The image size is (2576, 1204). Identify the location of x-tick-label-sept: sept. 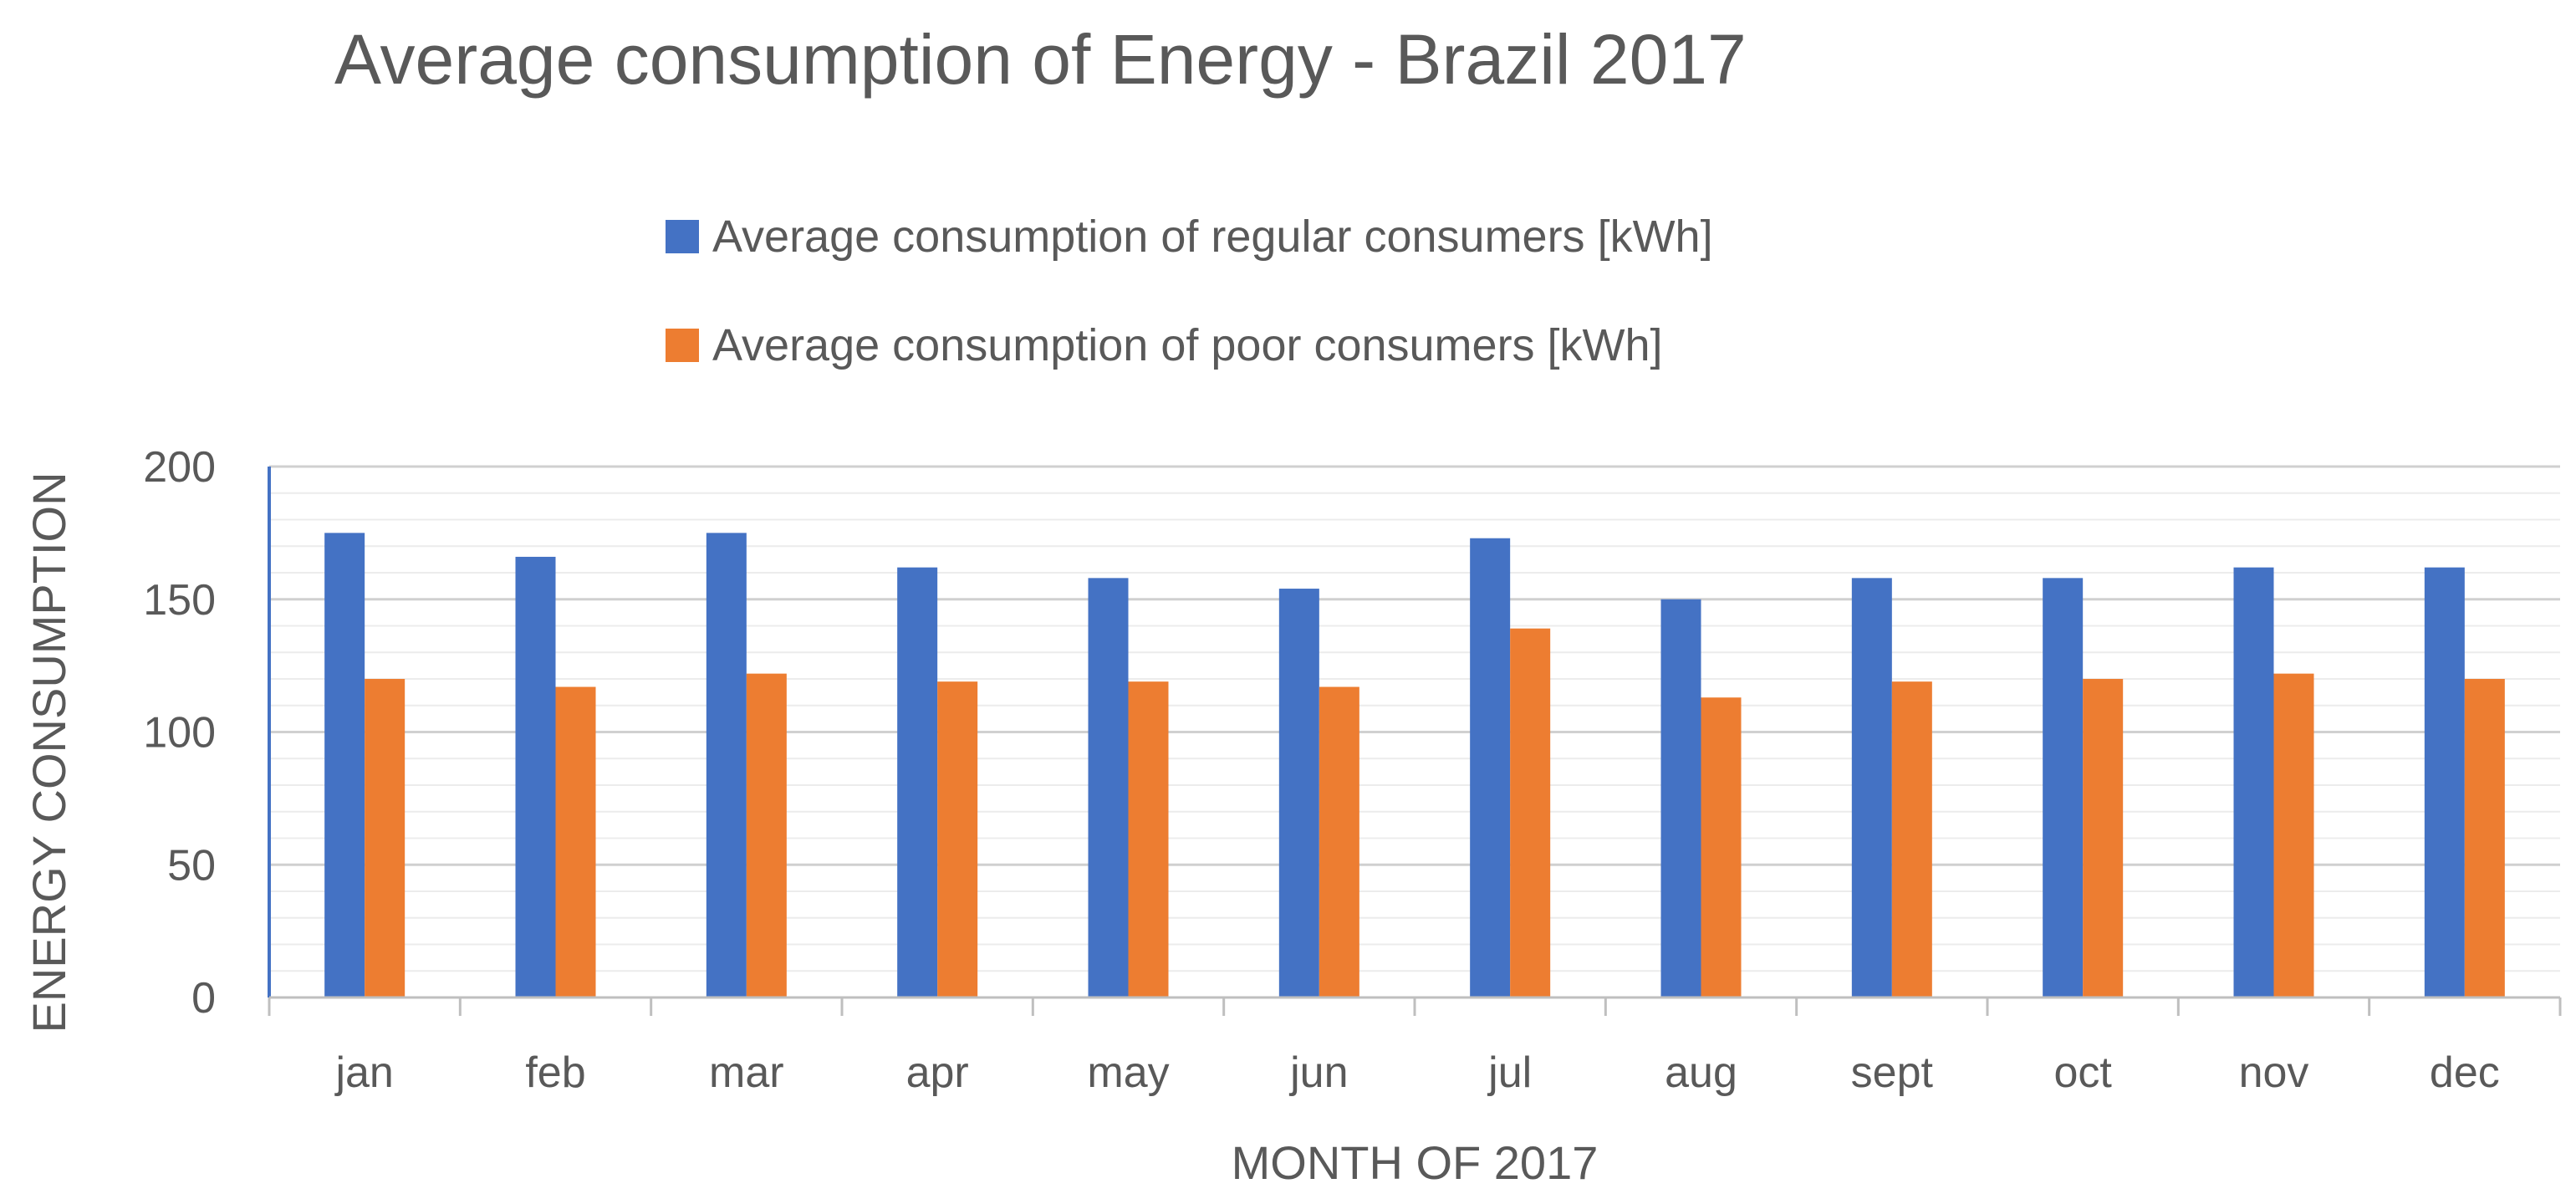
(1893, 1072).